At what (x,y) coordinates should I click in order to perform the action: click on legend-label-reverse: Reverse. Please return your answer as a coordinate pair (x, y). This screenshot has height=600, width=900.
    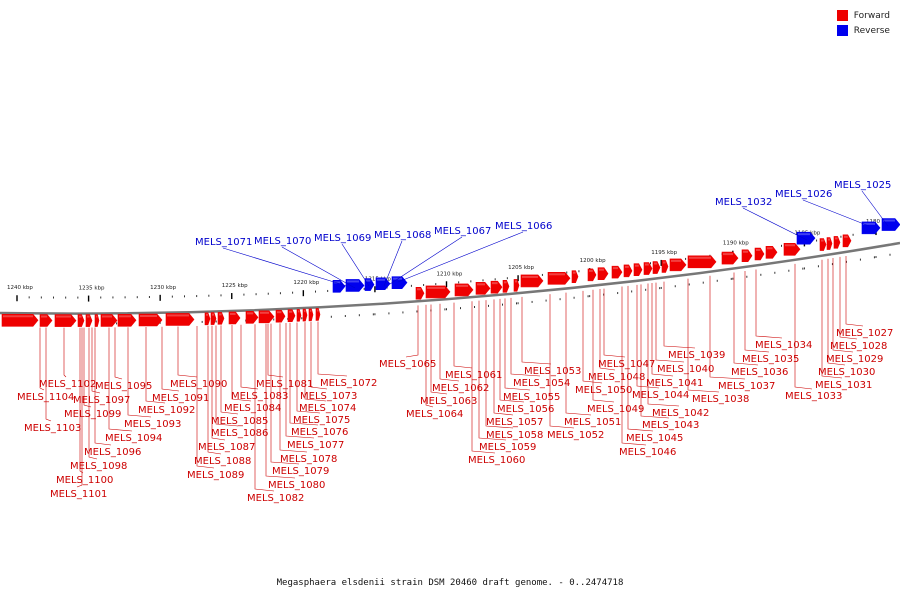
    Looking at the image, I should click on (871, 30).